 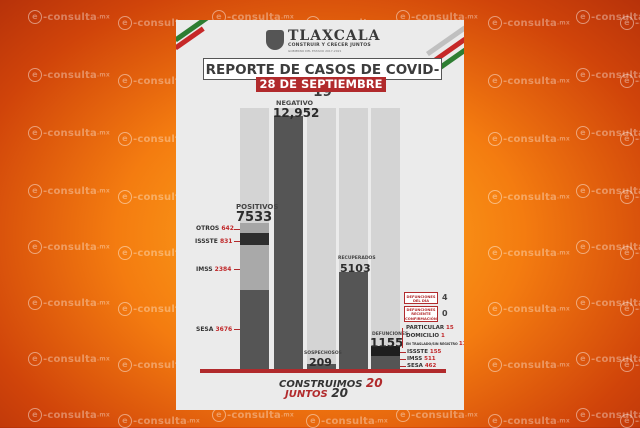 What do you see at coordinates (355, 268) in the screenshot?
I see `recuperados-total: 5103` at bounding box center [355, 268].